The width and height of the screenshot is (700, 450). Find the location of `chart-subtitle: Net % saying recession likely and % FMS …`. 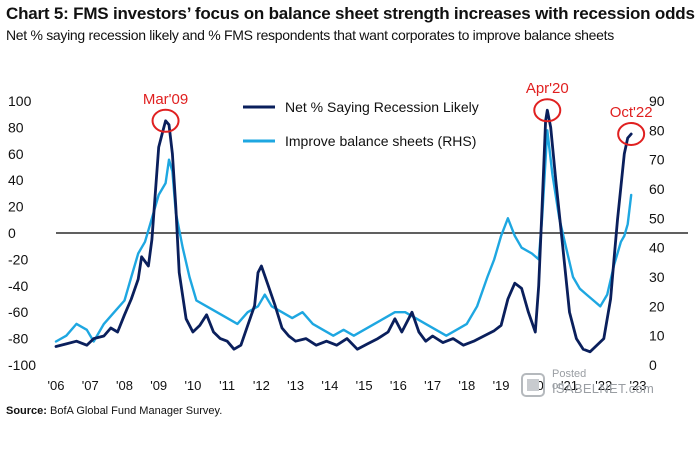

chart-subtitle: Net % saying recession likely and % FMS … is located at coordinates (310, 35).